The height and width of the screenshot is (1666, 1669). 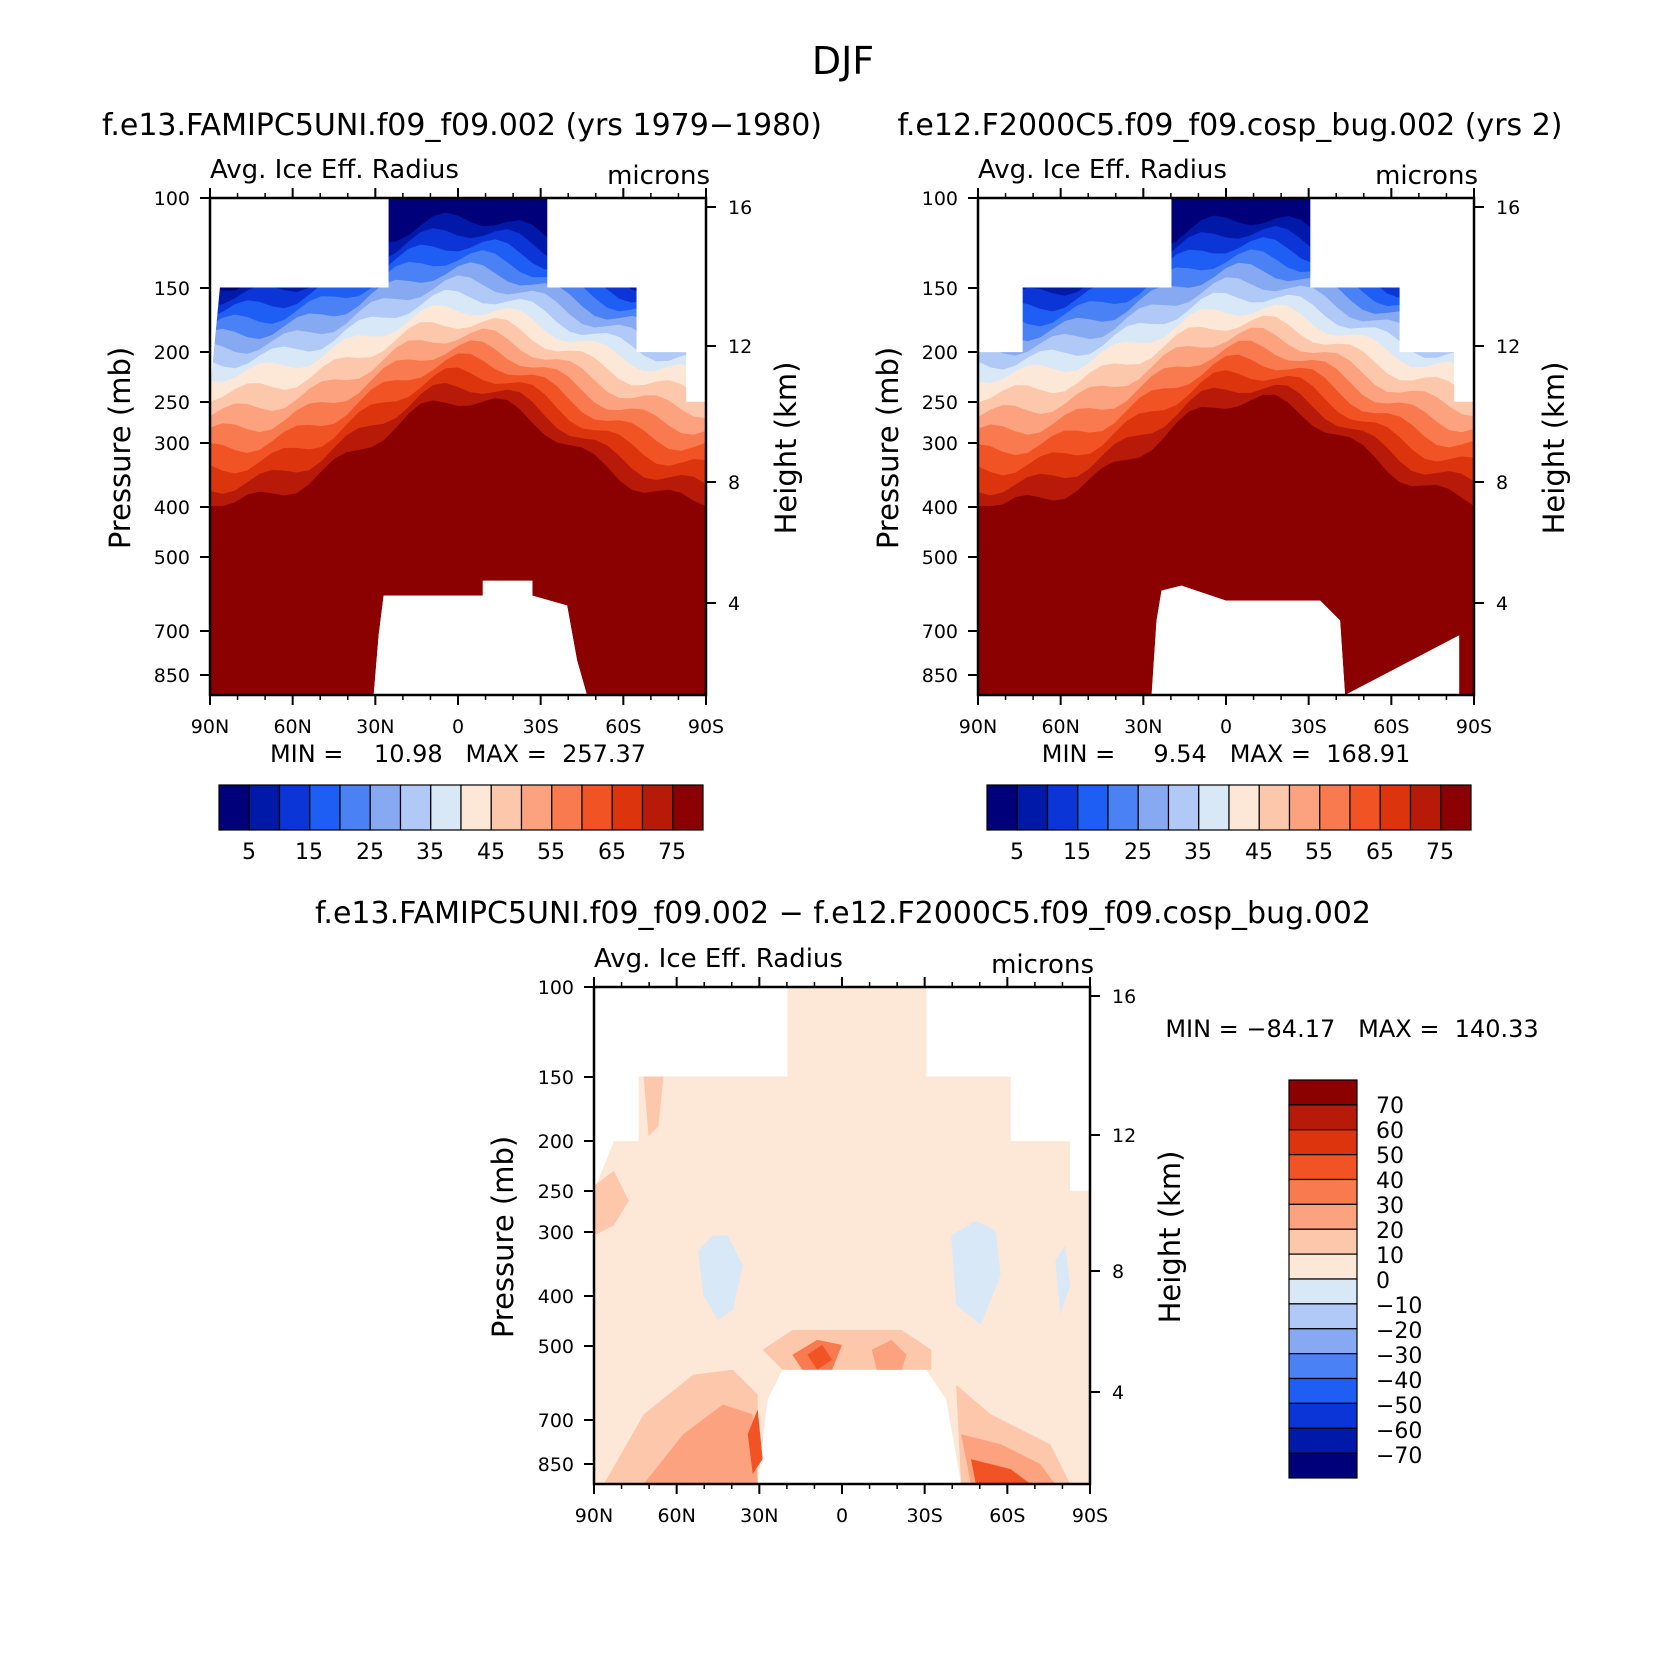 I want to click on variable-label: Avg. Ice Eff. Radius, so click(x=718, y=959).